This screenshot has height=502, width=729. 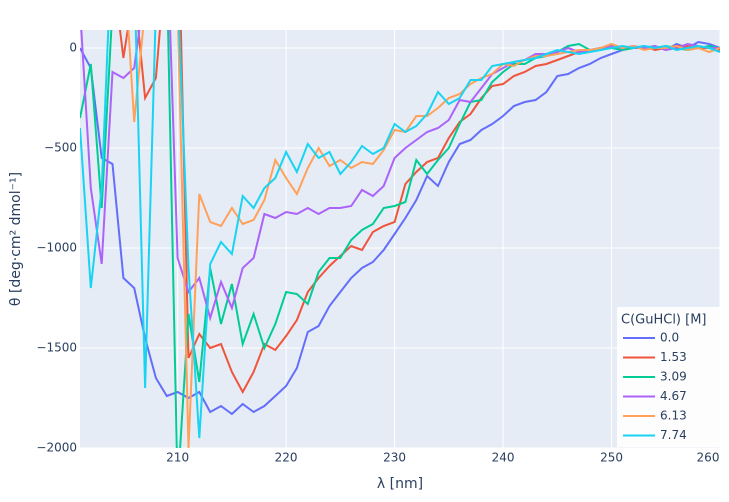 What do you see at coordinates (60, 148) in the screenshot?
I see `y-tick-label: −500` at bounding box center [60, 148].